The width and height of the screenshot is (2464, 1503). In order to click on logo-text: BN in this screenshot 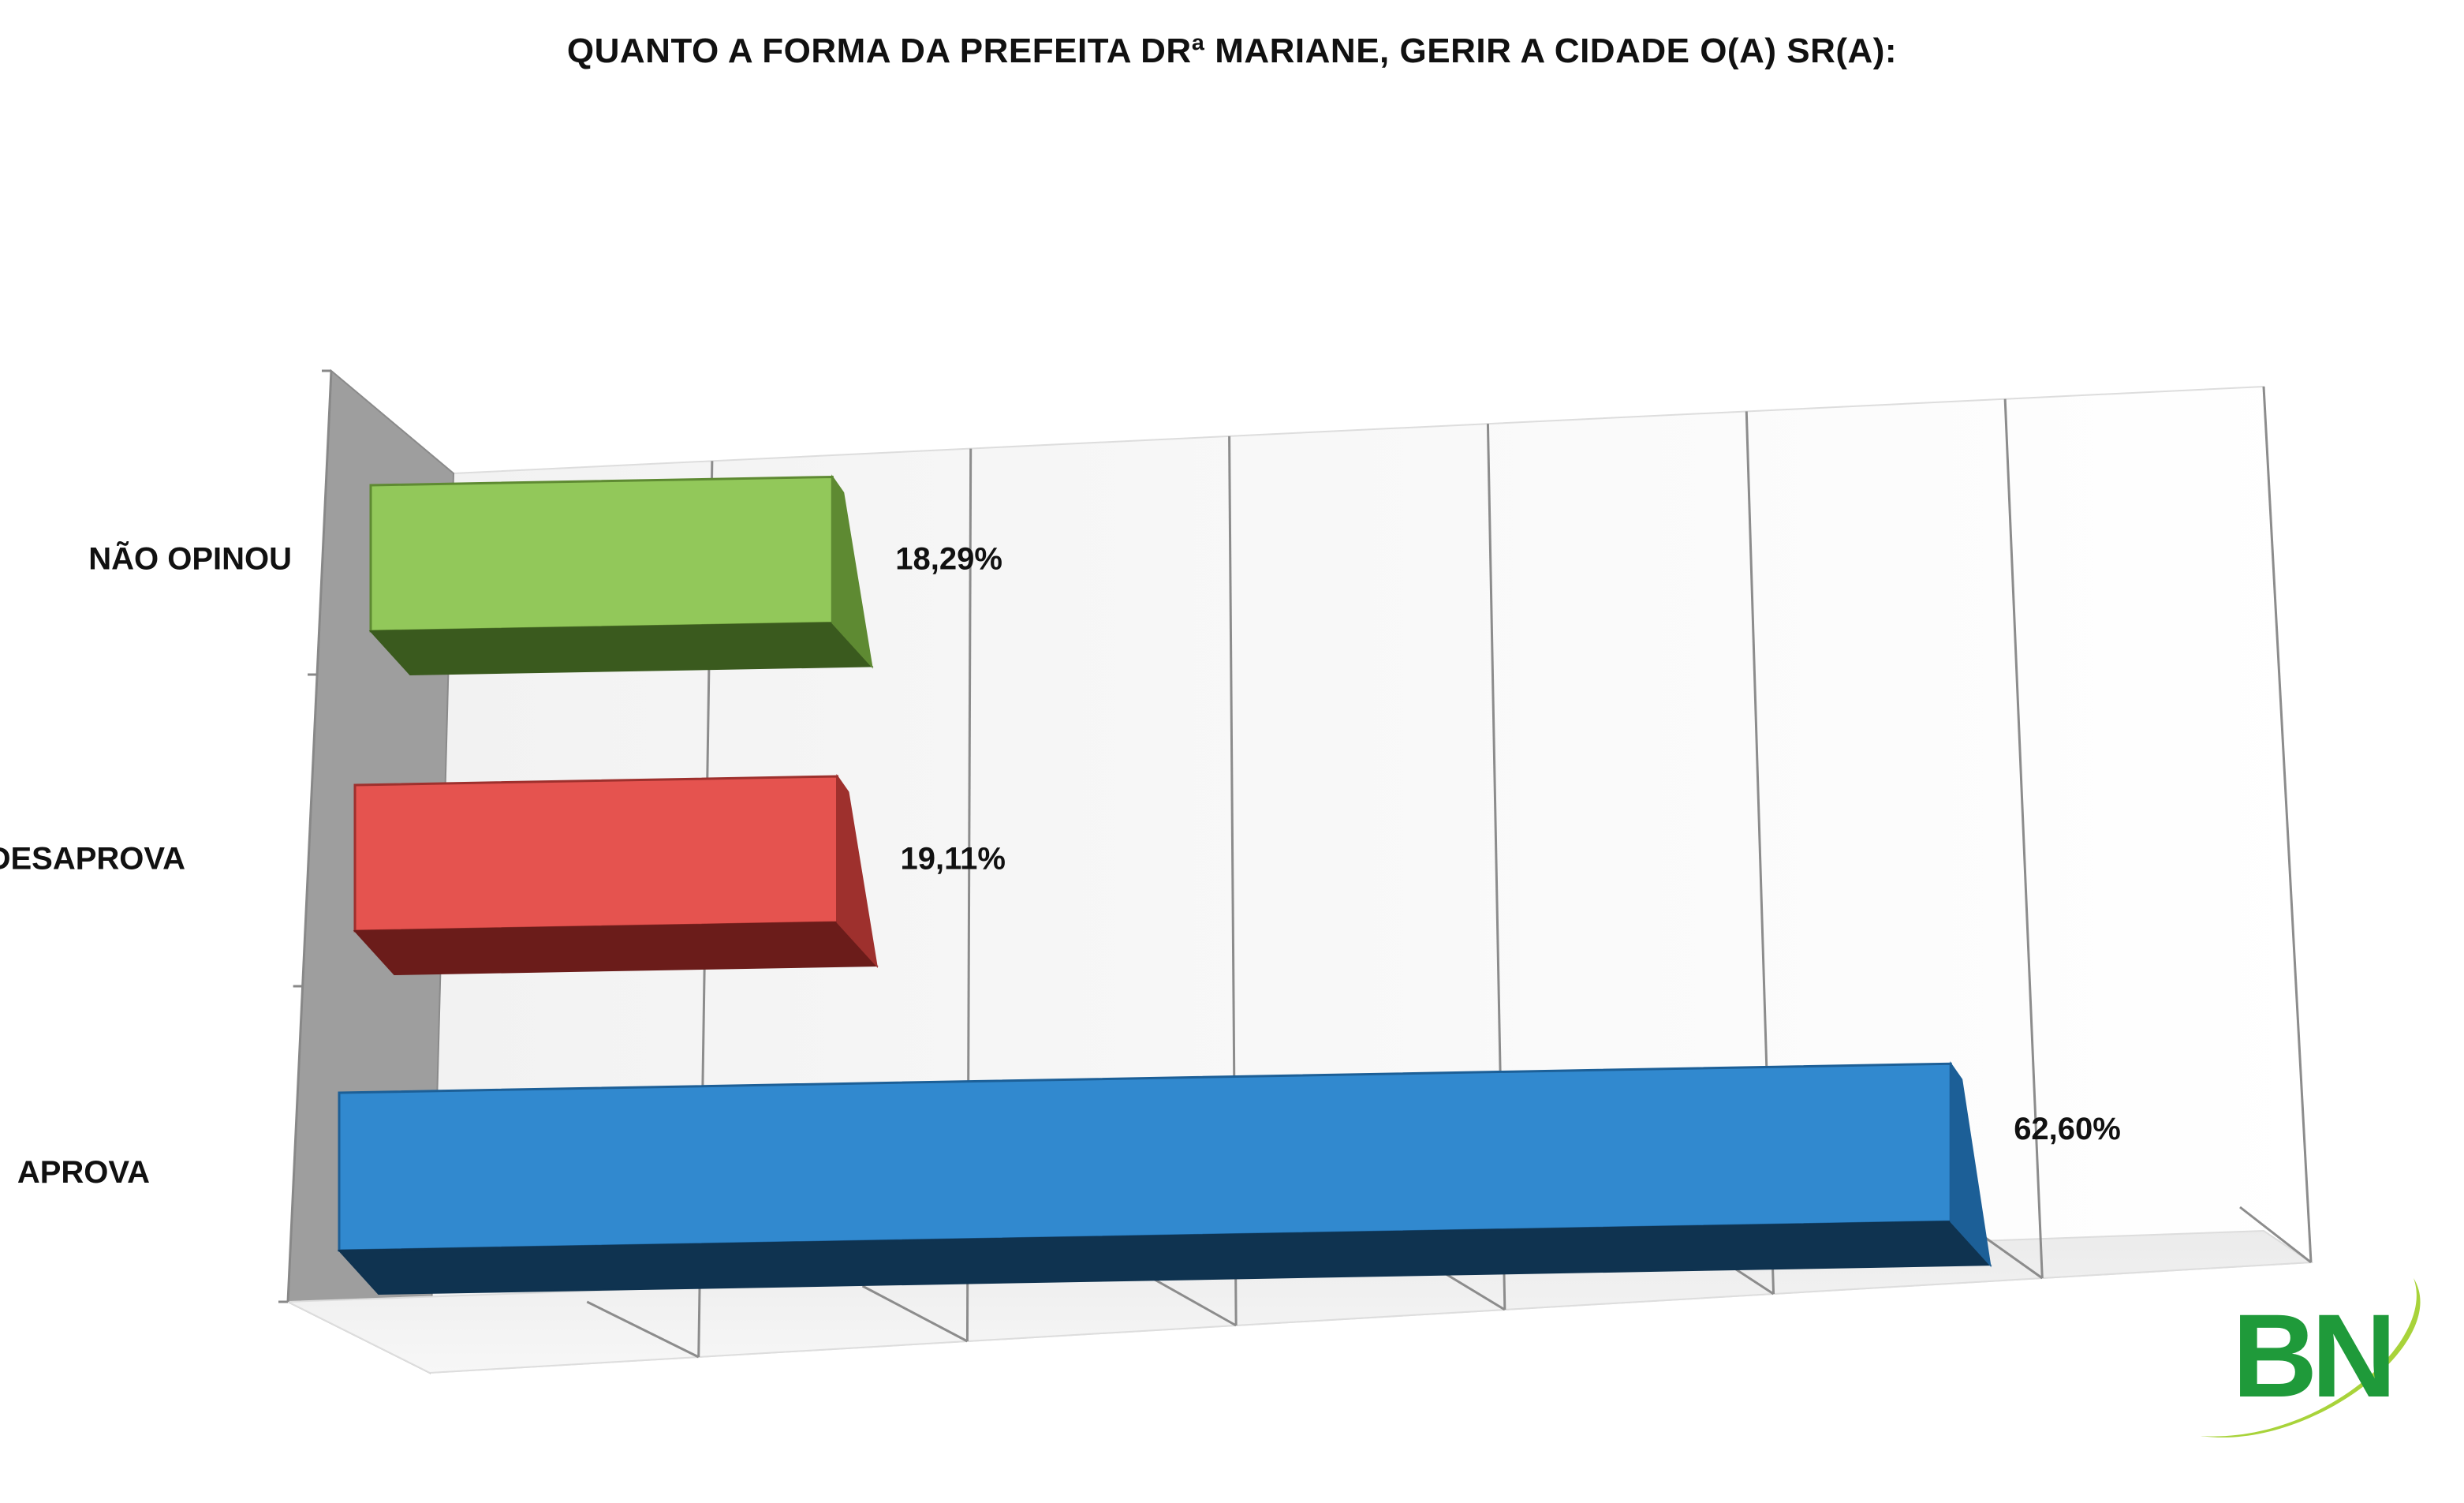, I will do `click(2311, 1355)`.